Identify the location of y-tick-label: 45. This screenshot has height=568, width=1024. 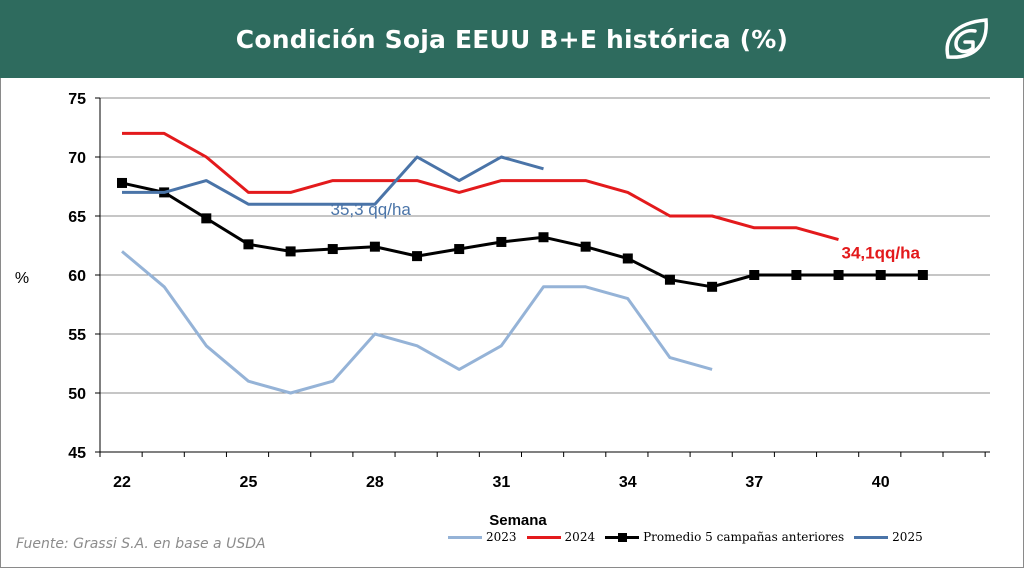
(77, 453).